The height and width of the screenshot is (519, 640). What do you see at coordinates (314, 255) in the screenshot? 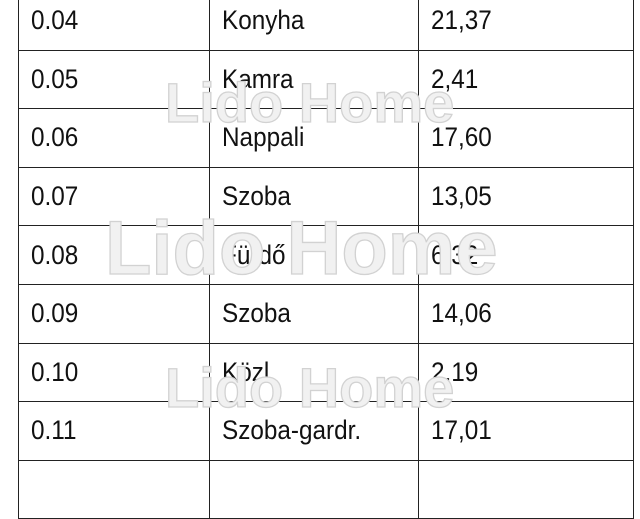
I see `room-name-cell: Fürdő` at bounding box center [314, 255].